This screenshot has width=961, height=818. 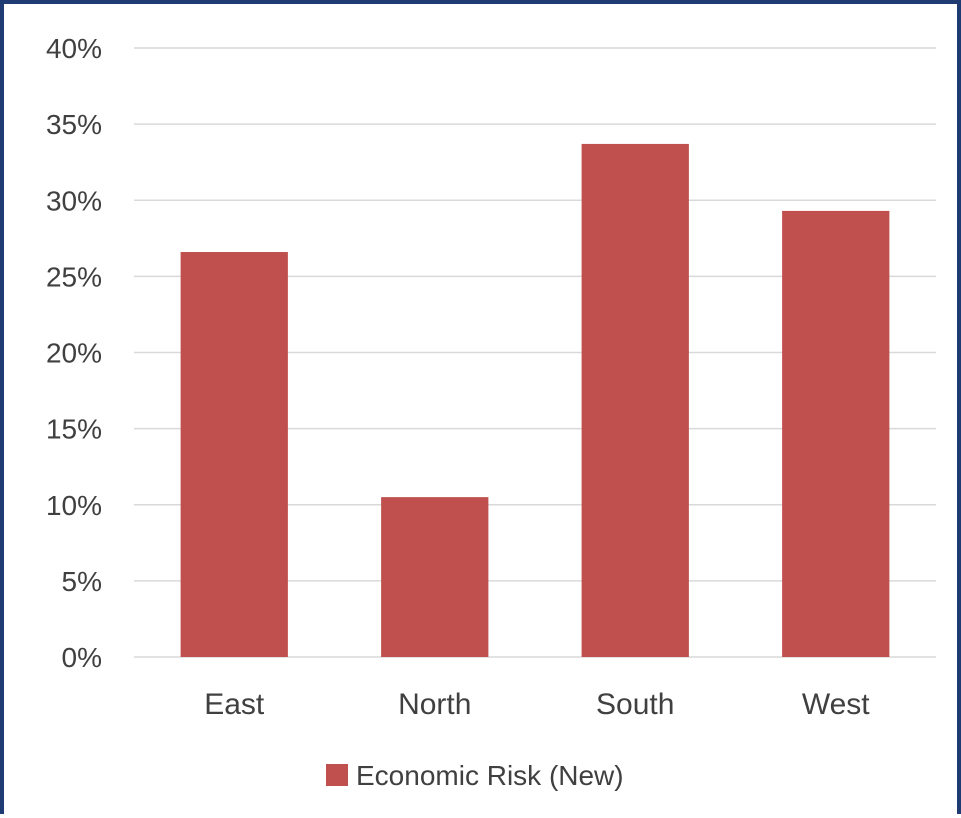 I want to click on y-tick-label: 30%, so click(x=74, y=200).